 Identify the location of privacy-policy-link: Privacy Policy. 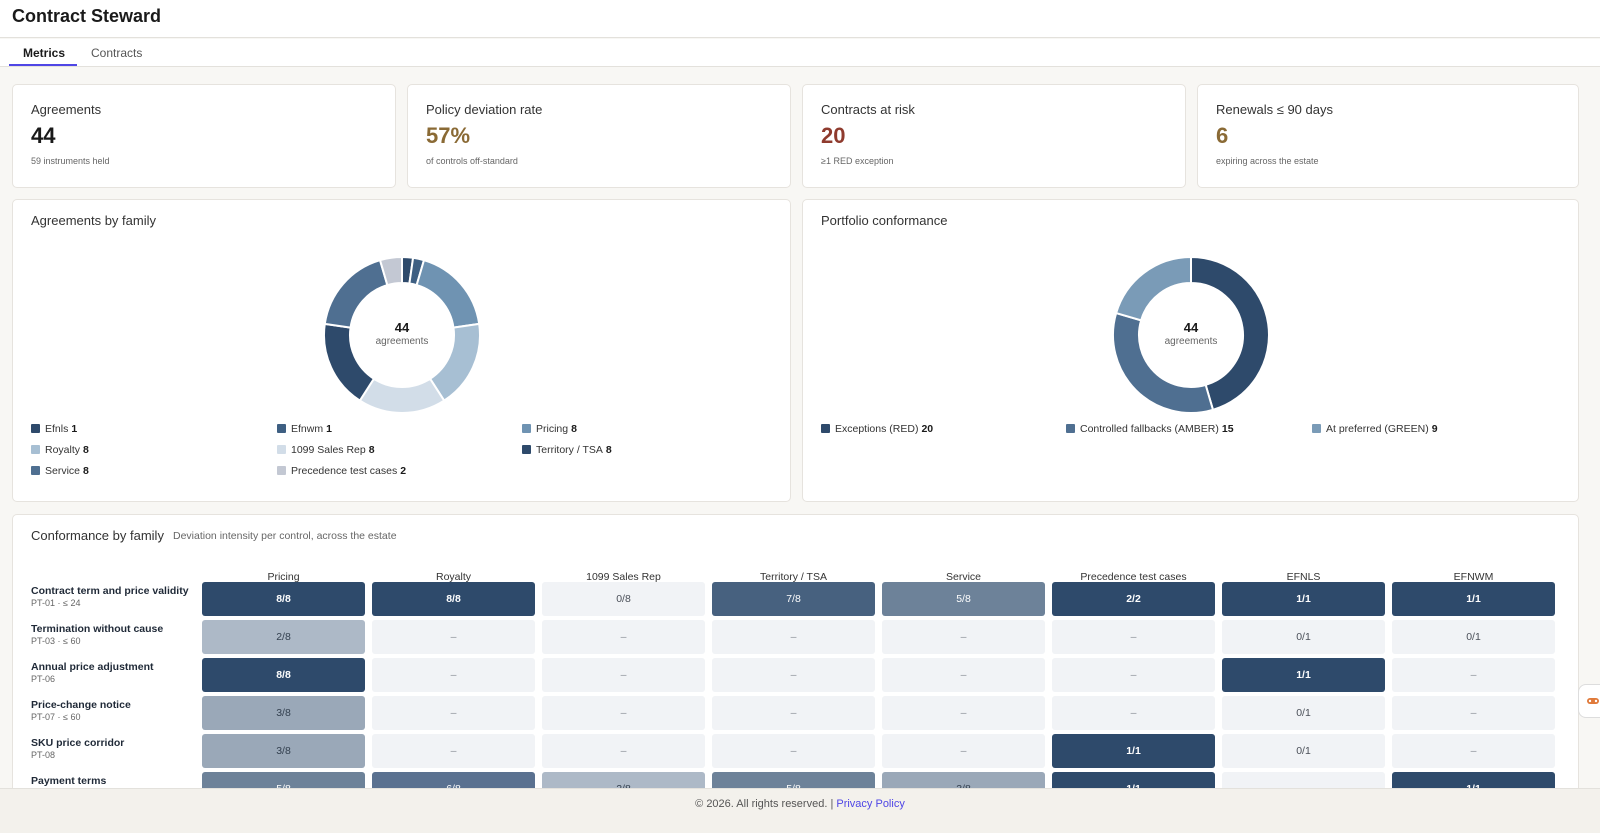
(870, 804).